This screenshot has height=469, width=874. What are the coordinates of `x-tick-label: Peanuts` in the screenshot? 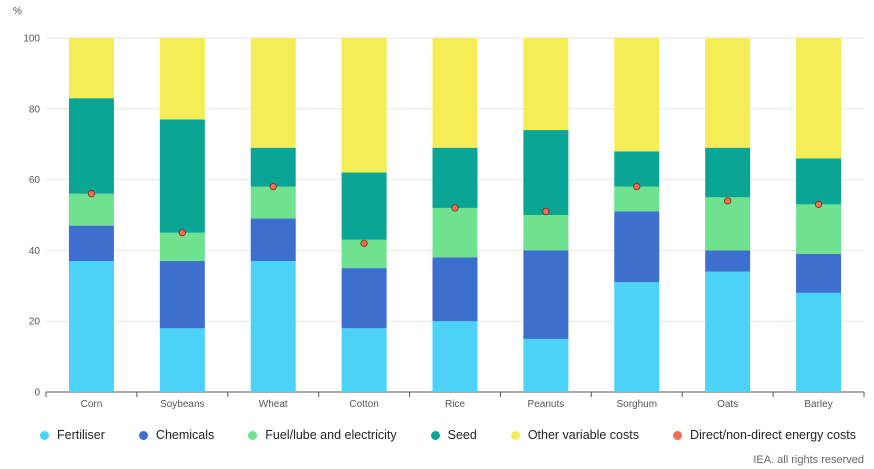 It's located at (546, 404).